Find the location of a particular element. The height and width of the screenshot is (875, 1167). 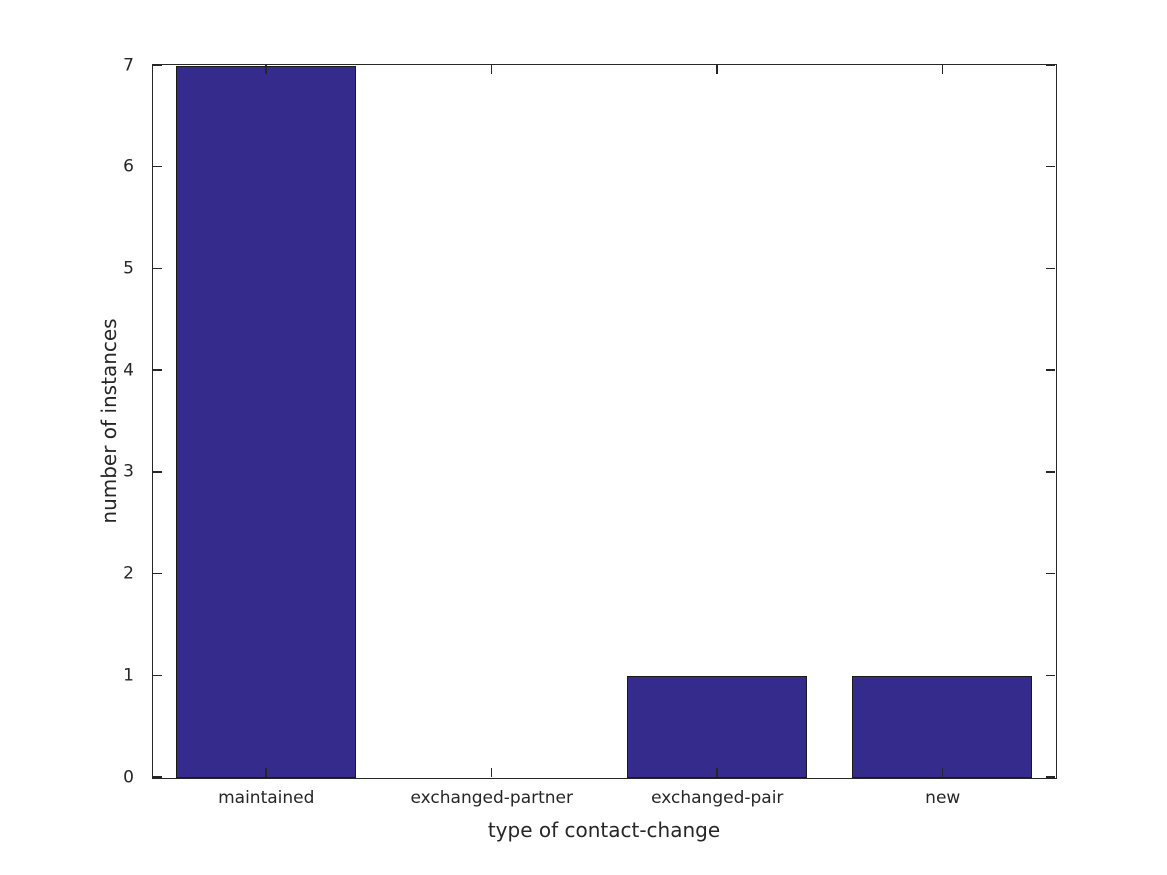

y-tick-label: 3 is located at coordinates (128, 471).